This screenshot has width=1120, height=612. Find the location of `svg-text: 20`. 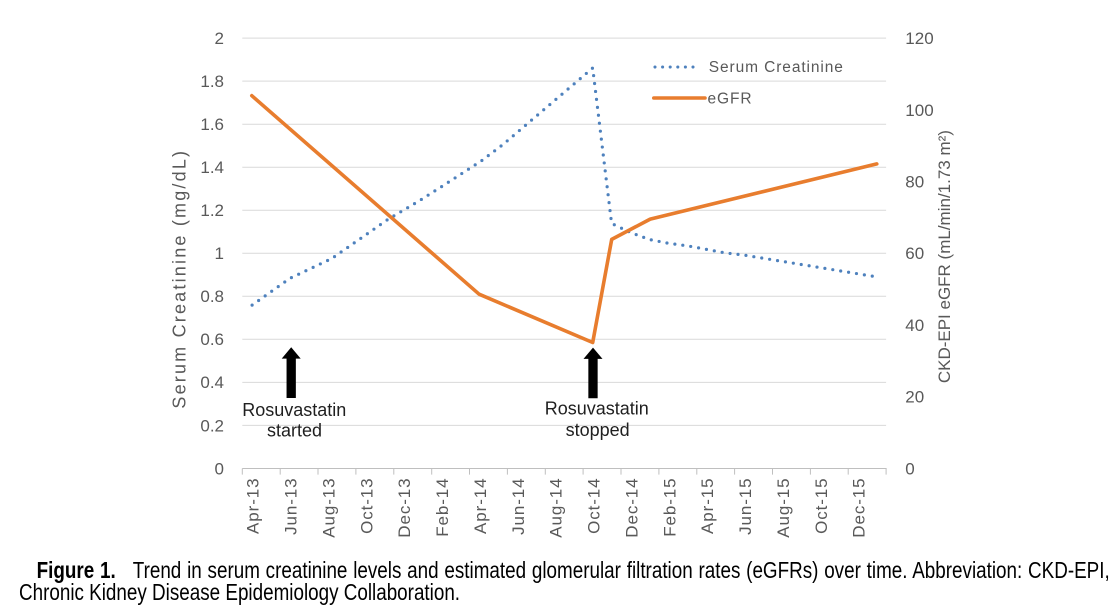

svg-text: 20 is located at coordinates (914, 397).